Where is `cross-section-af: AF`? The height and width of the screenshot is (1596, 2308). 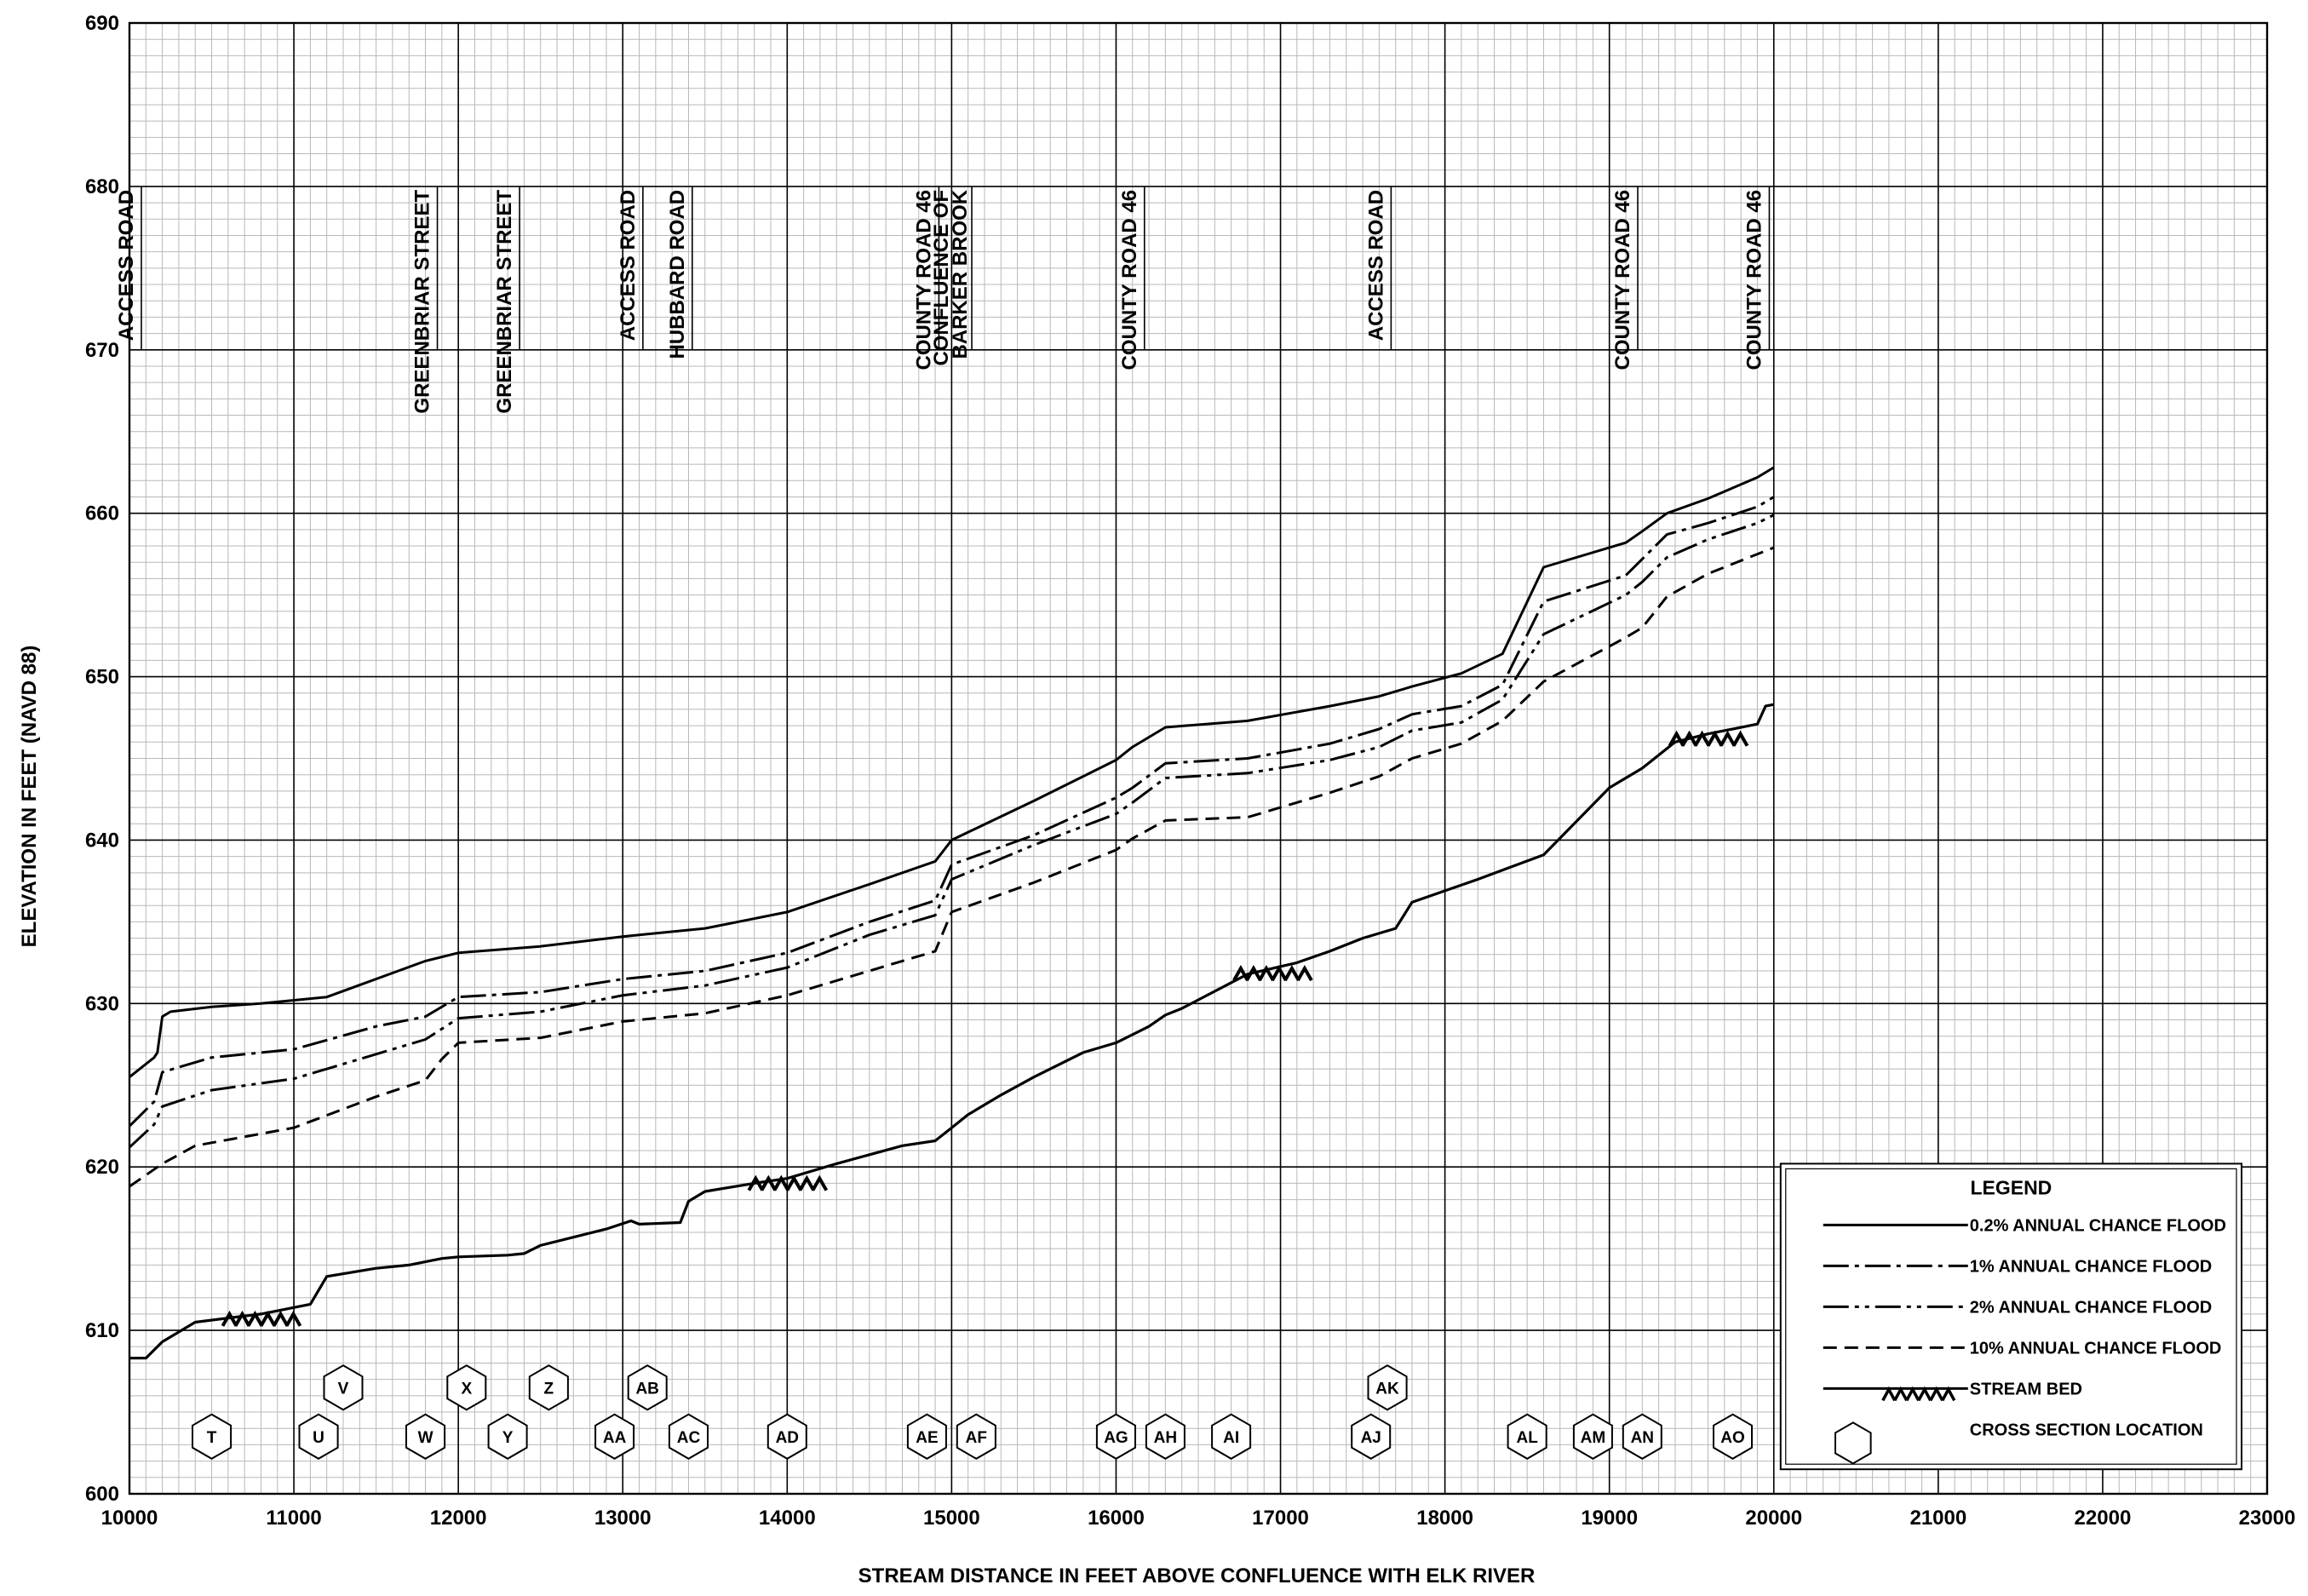 cross-section-af: AF is located at coordinates (976, 1436).